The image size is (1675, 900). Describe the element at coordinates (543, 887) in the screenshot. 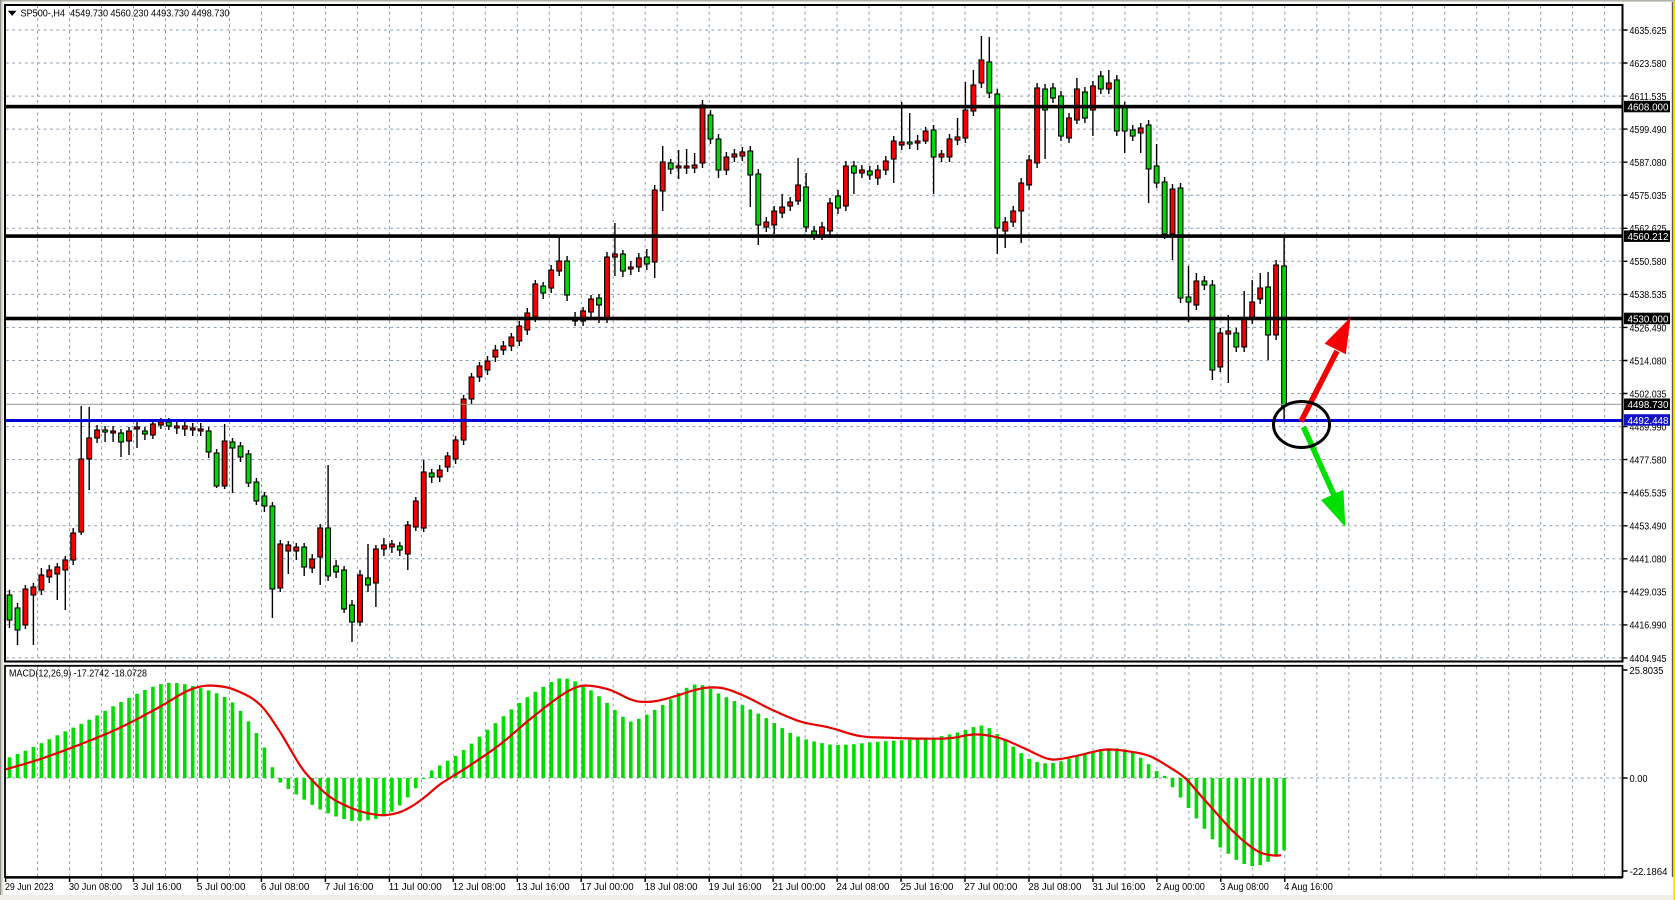

I see `svg-text: 13 Jul 16:00` at that location.